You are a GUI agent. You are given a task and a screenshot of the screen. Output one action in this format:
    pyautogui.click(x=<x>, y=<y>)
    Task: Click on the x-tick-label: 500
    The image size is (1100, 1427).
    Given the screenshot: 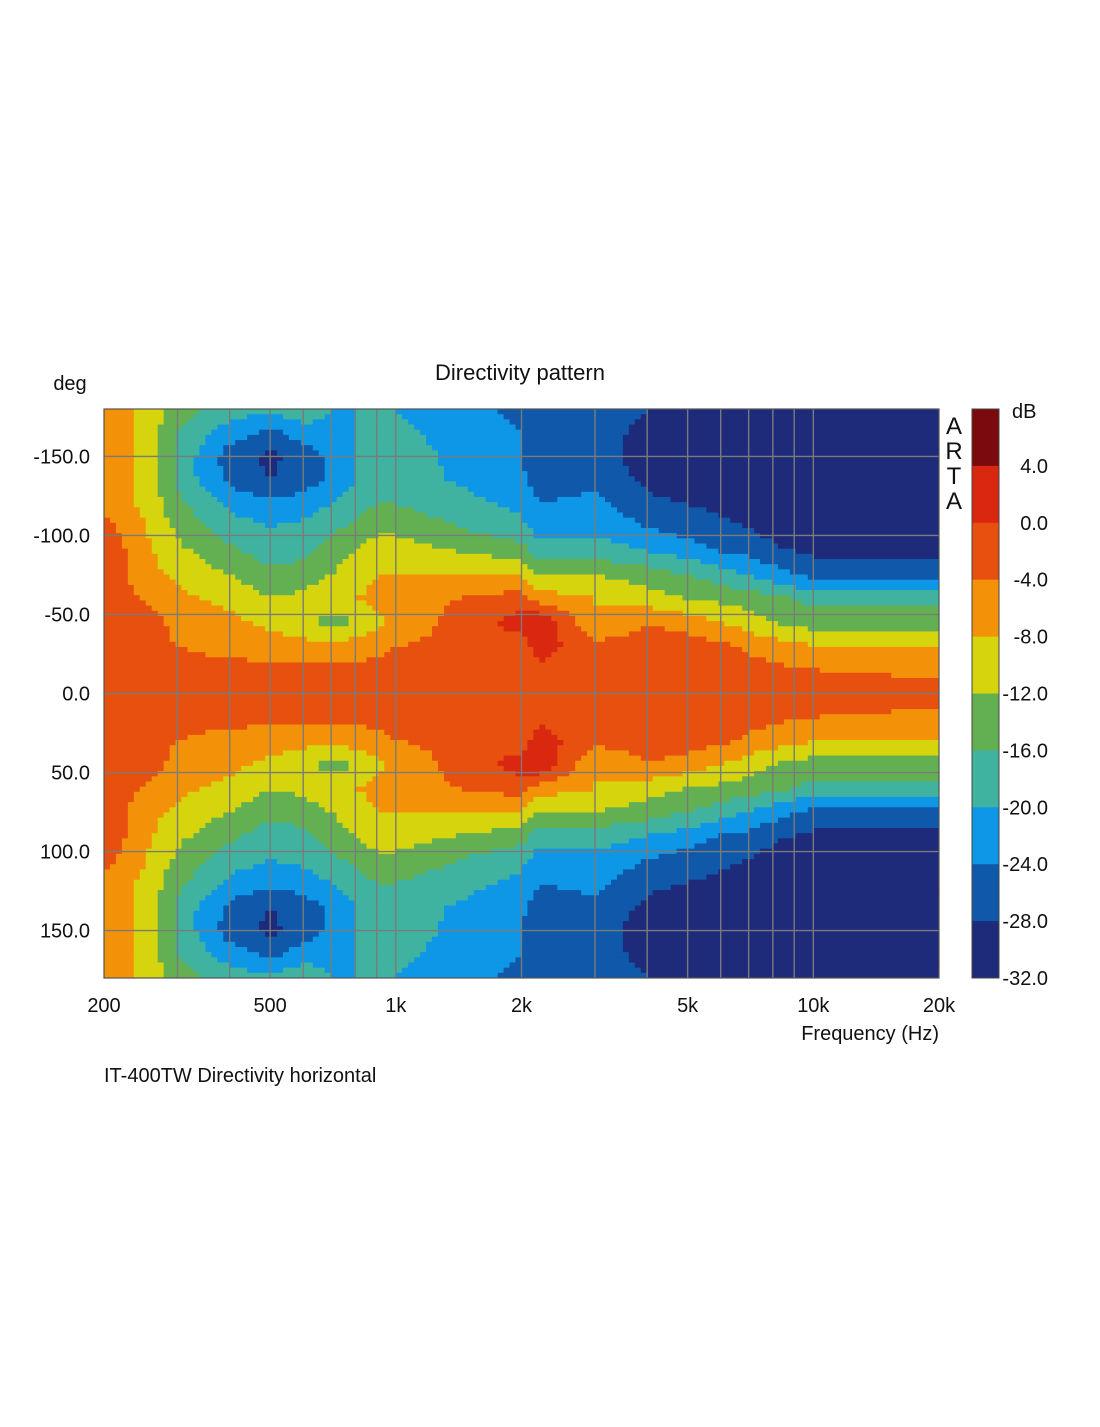 What is the action you would take?
    pyautogui.click(x=269, y=1006)
    